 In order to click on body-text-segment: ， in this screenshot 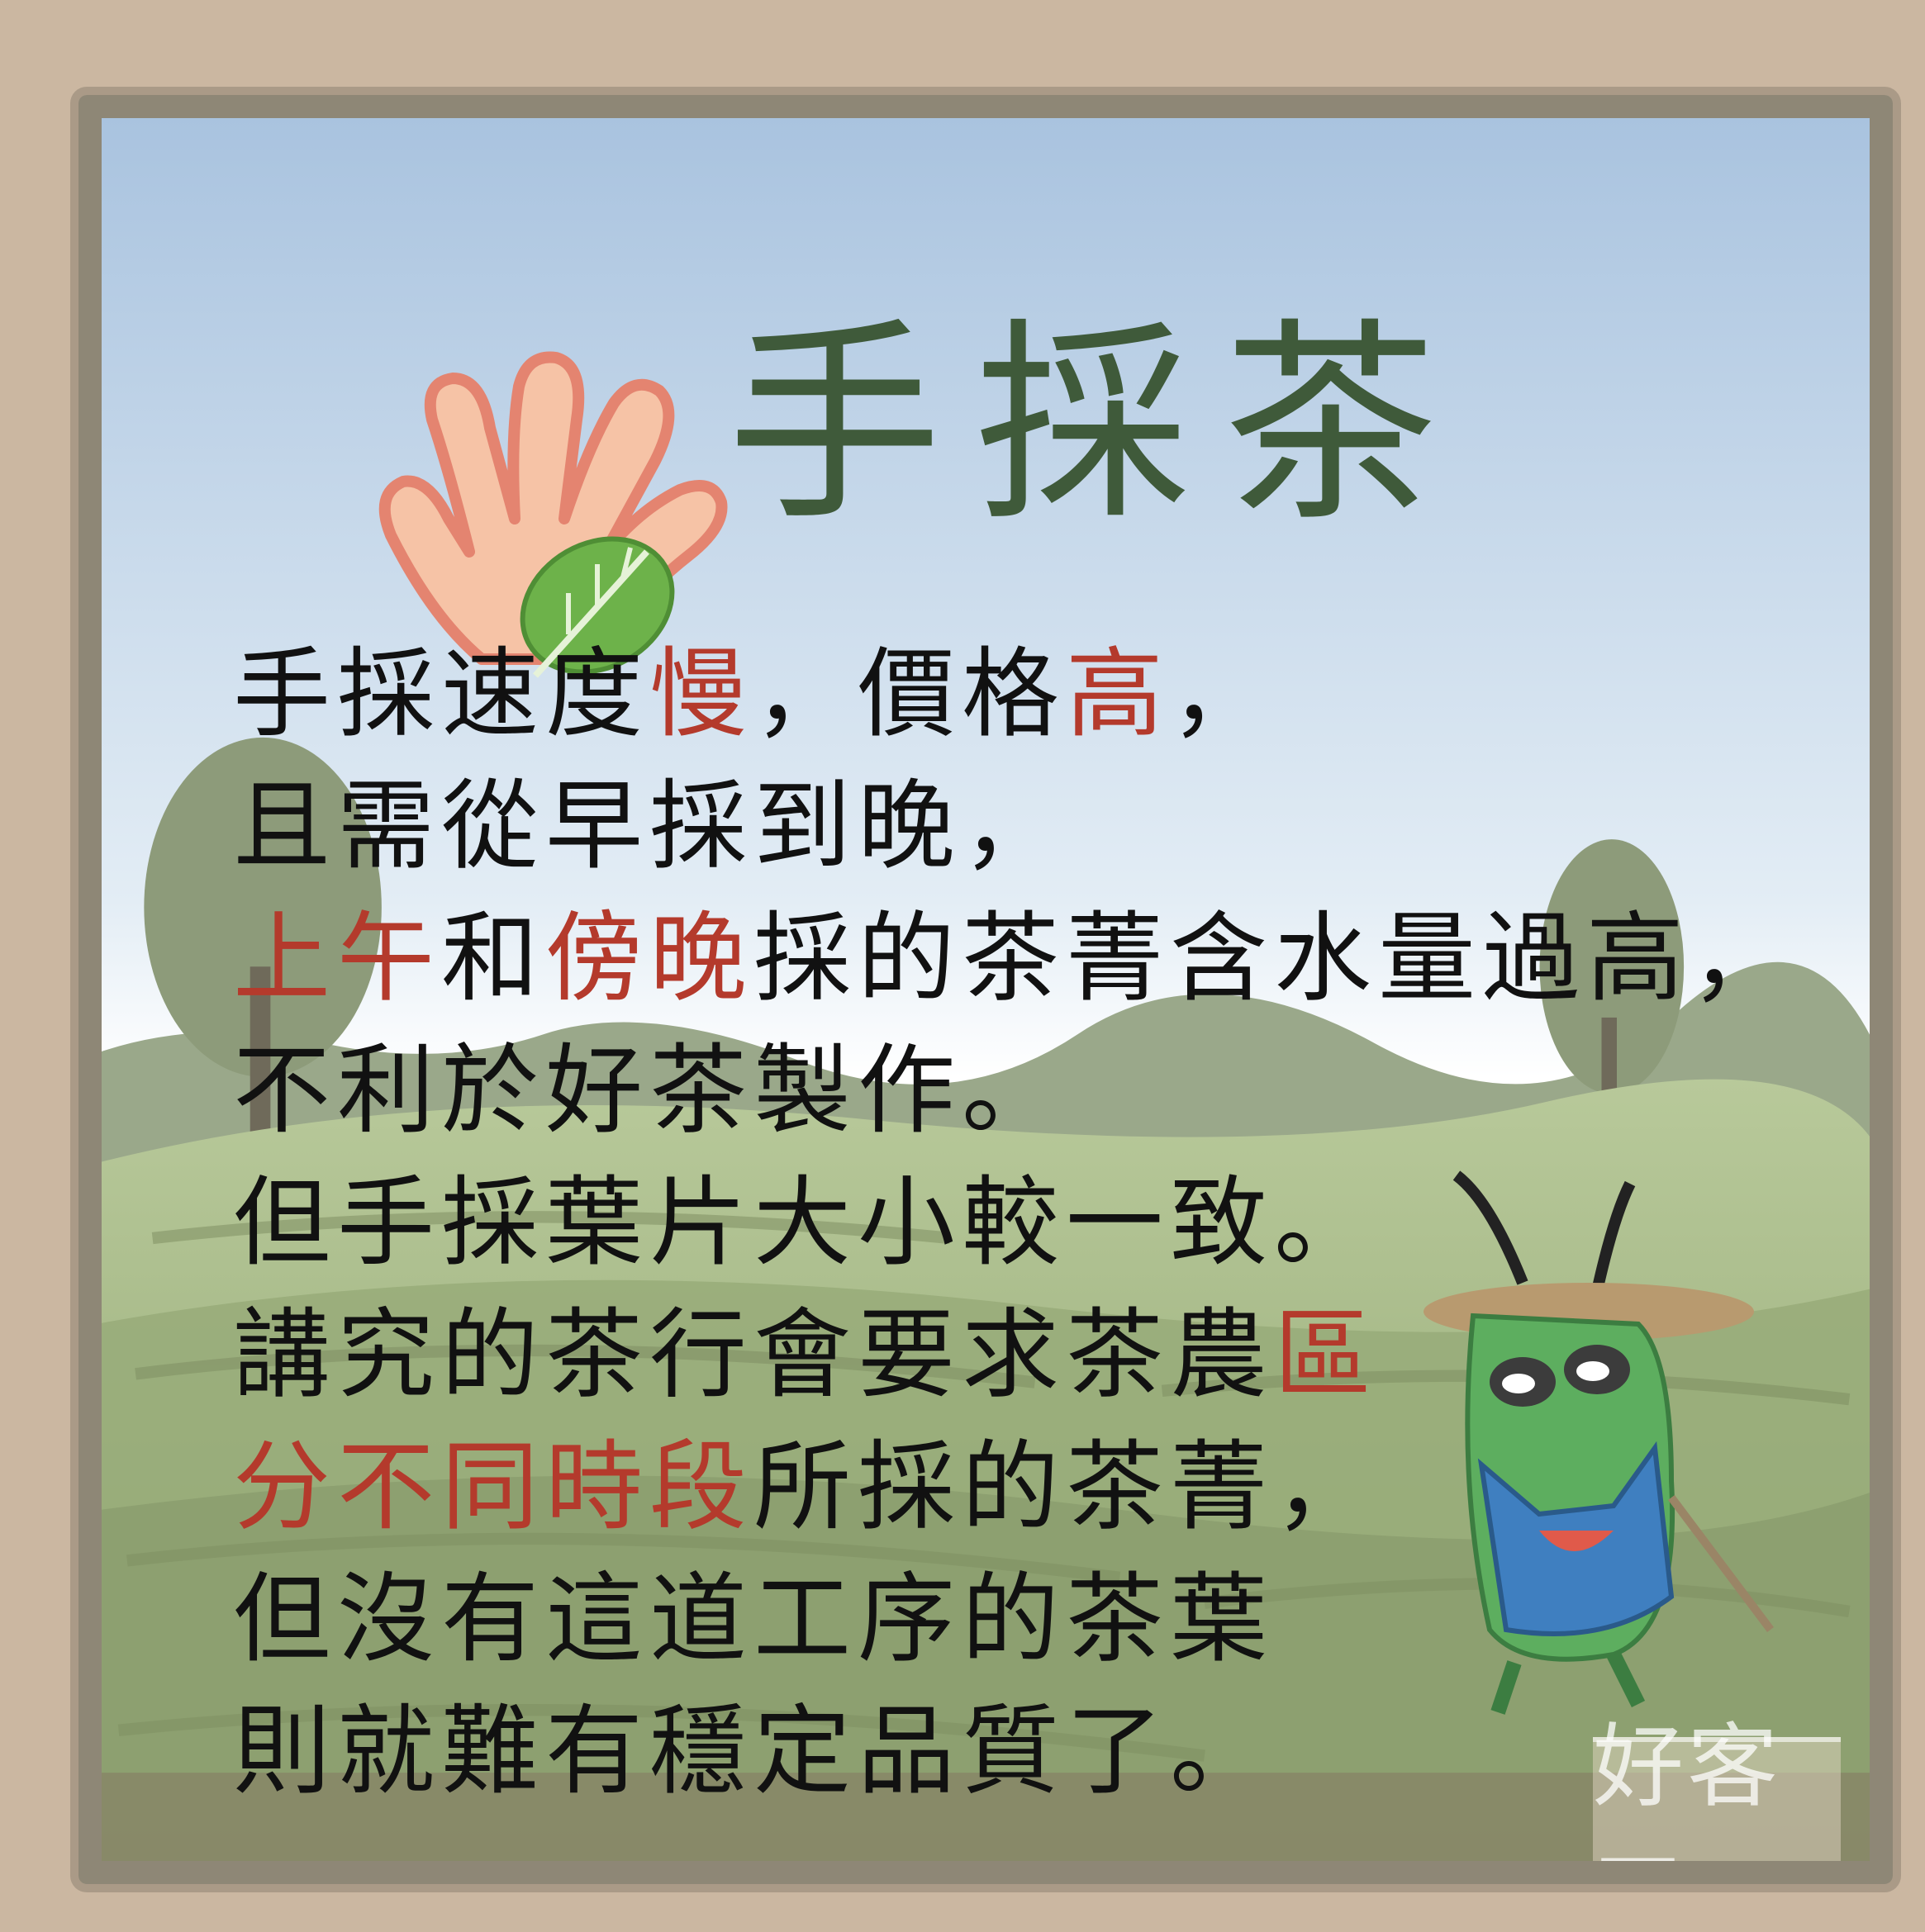, I will do `click(1222, 694)`.